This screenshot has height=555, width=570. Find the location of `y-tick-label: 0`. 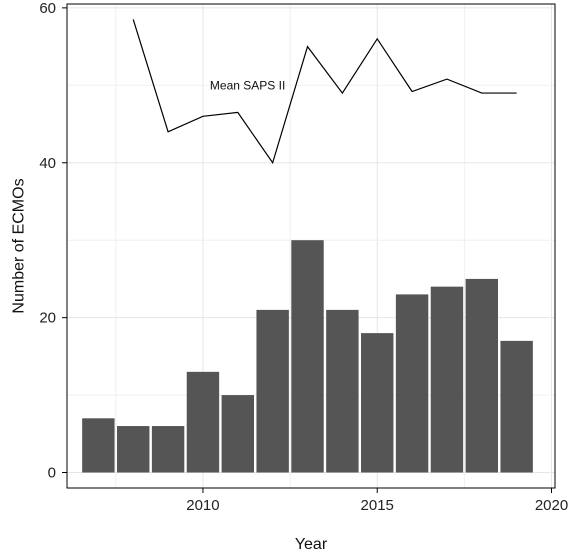

y-tick-label: 0 is located at coordinates (52, 473).